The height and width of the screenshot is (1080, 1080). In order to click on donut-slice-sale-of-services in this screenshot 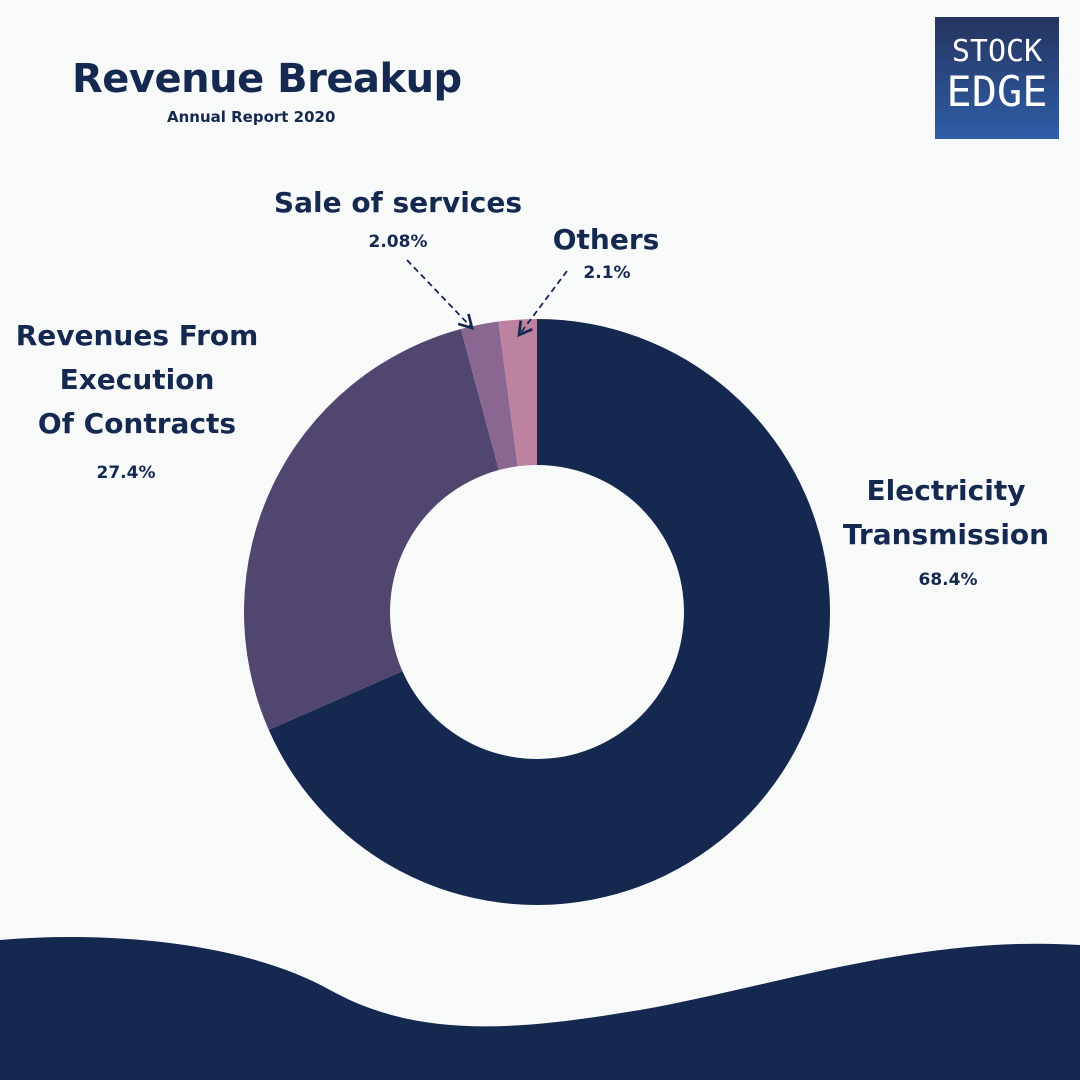, I will do `click(489, 396)`.